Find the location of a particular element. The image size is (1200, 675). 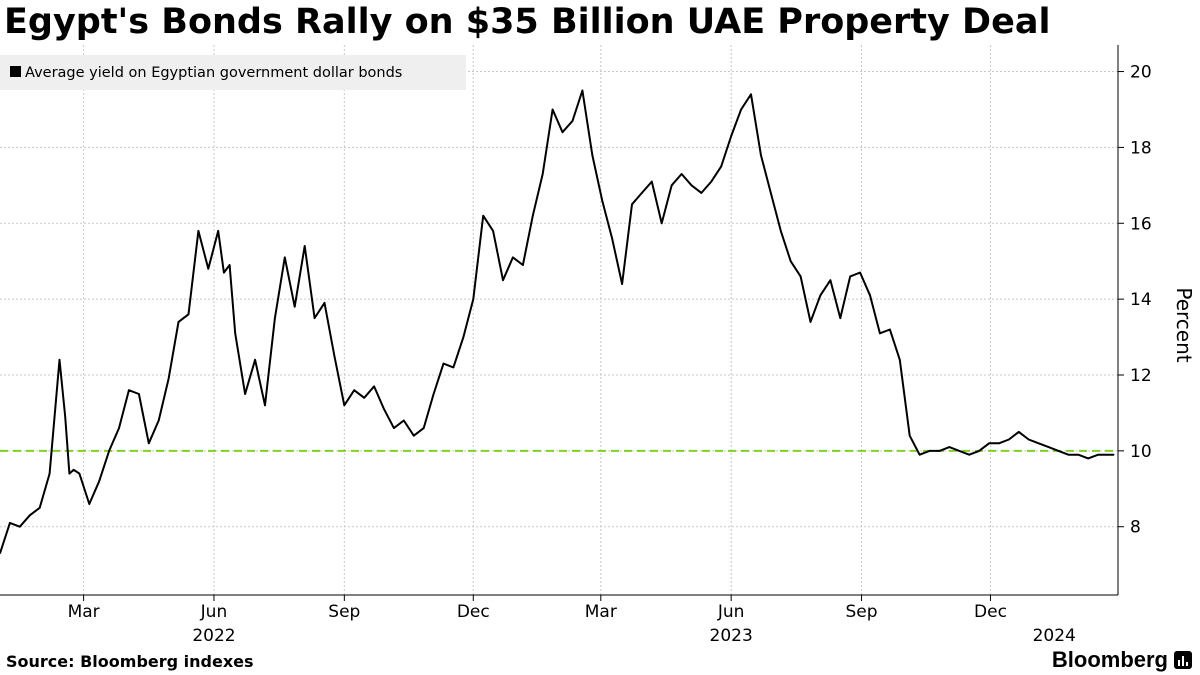

x-tick-label: Jun is located at coordinates (731, 612).